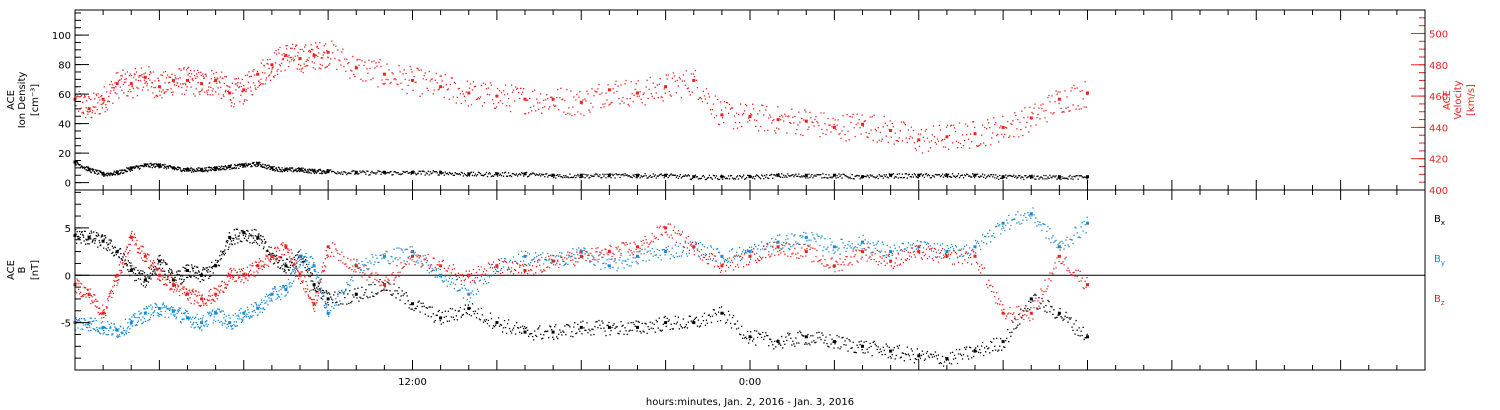  I want to click on density-axis-unit: [cm⁻³], so click(35, 100).